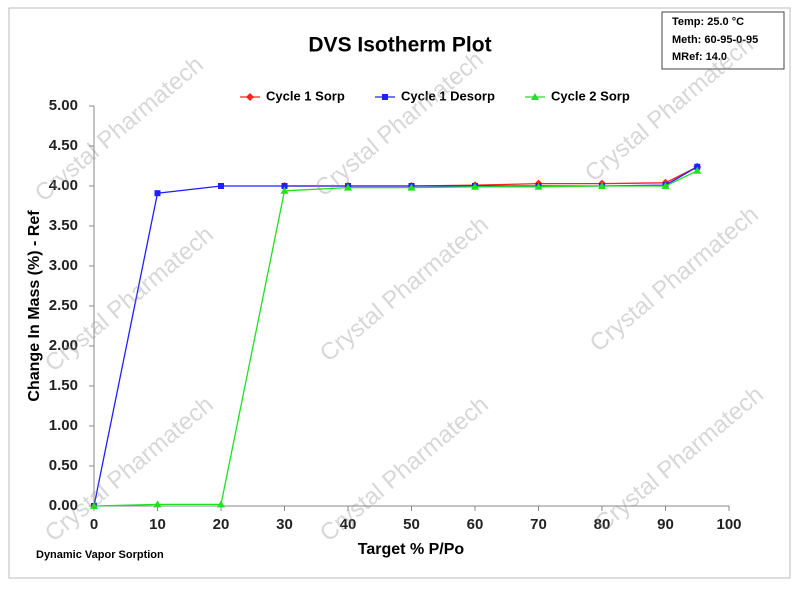  What do you see at coordinates (63, 385) in the screenshot?
I see `y-tick-label: 1.50` at bounding box center [63, 385].